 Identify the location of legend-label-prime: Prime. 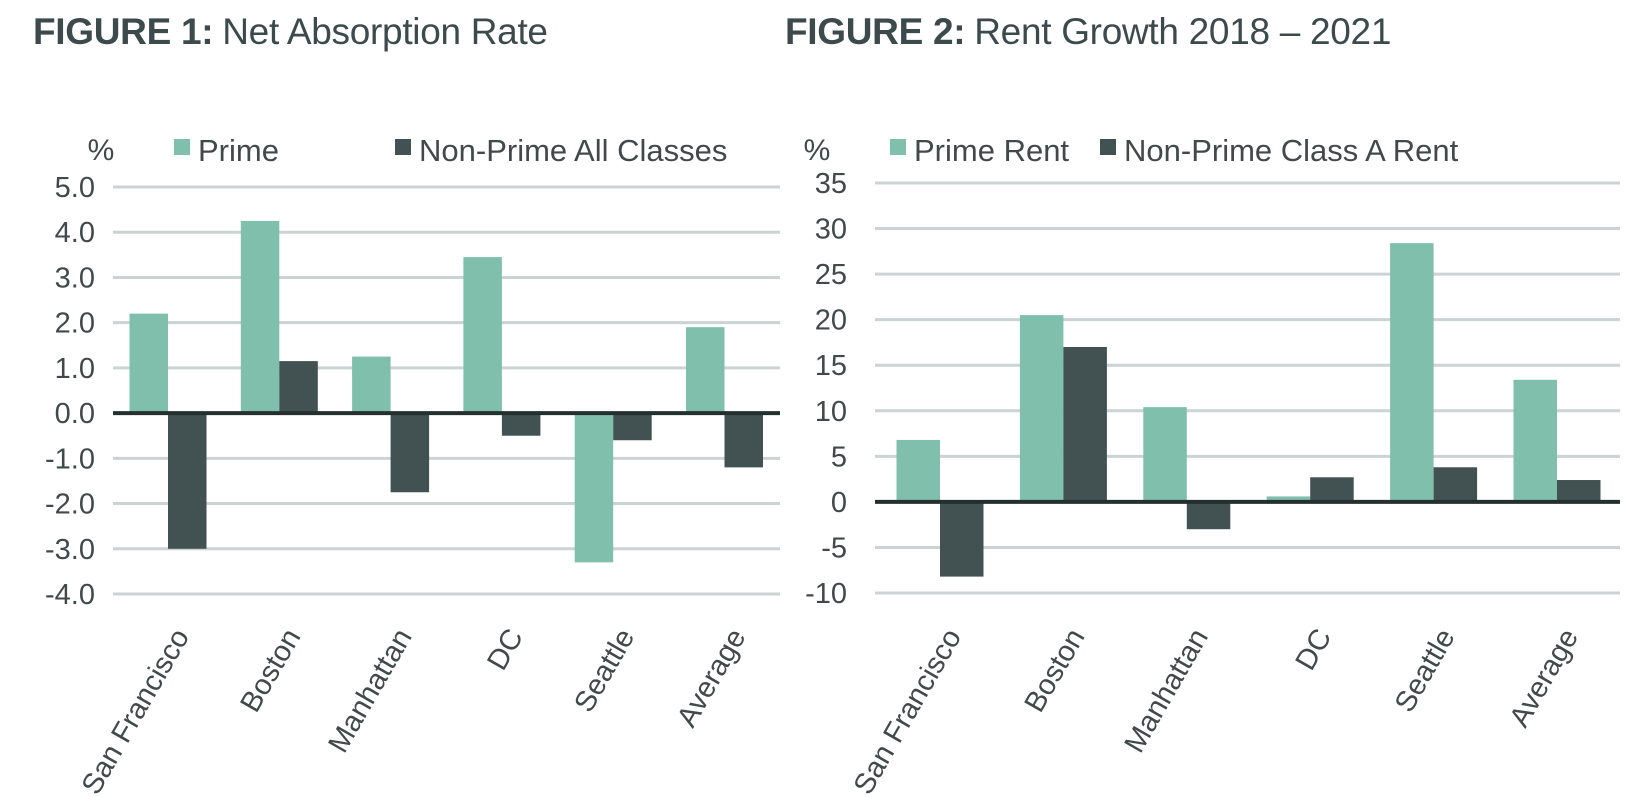
(238, 150).